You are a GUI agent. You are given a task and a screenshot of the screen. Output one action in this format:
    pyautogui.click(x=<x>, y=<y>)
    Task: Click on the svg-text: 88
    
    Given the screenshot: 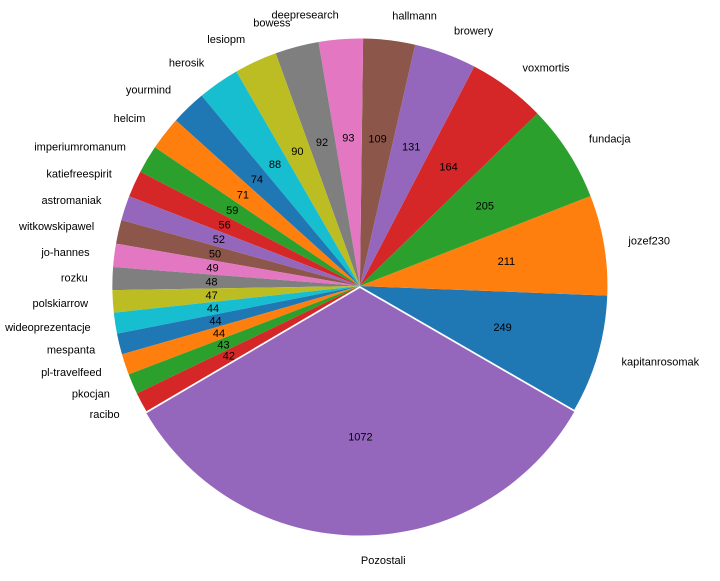 What is the action you would take?
    pyautogui.click(x=275, y=165)
    